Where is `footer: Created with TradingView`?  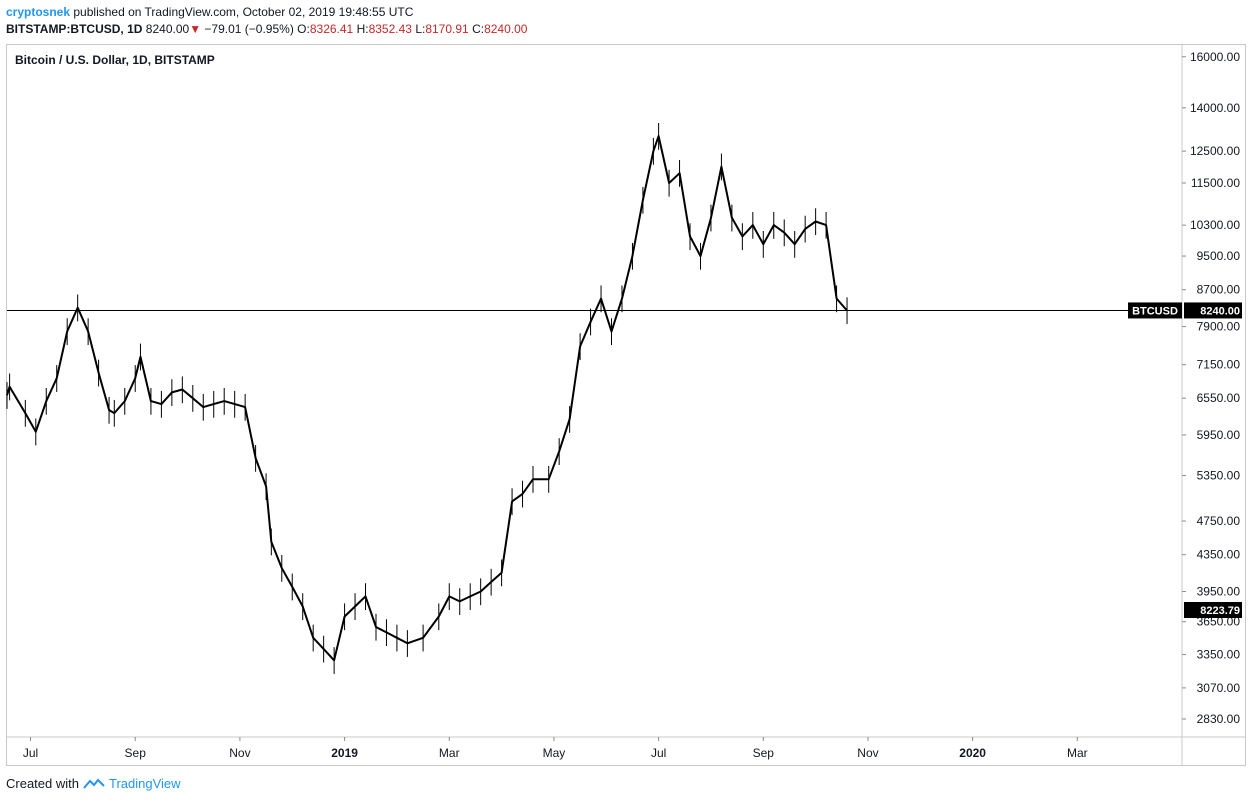
footer: Created with TradingView is located at coordinates (93, 783).